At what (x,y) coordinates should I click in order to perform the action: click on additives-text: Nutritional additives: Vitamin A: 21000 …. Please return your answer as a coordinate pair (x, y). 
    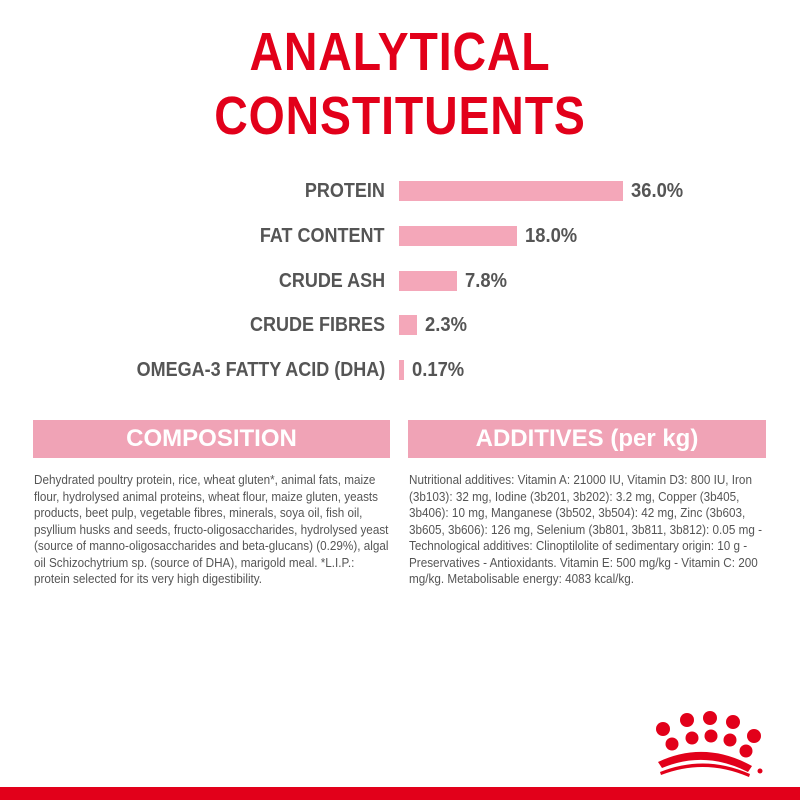
    Looking at the image, I should click on (585, 529).